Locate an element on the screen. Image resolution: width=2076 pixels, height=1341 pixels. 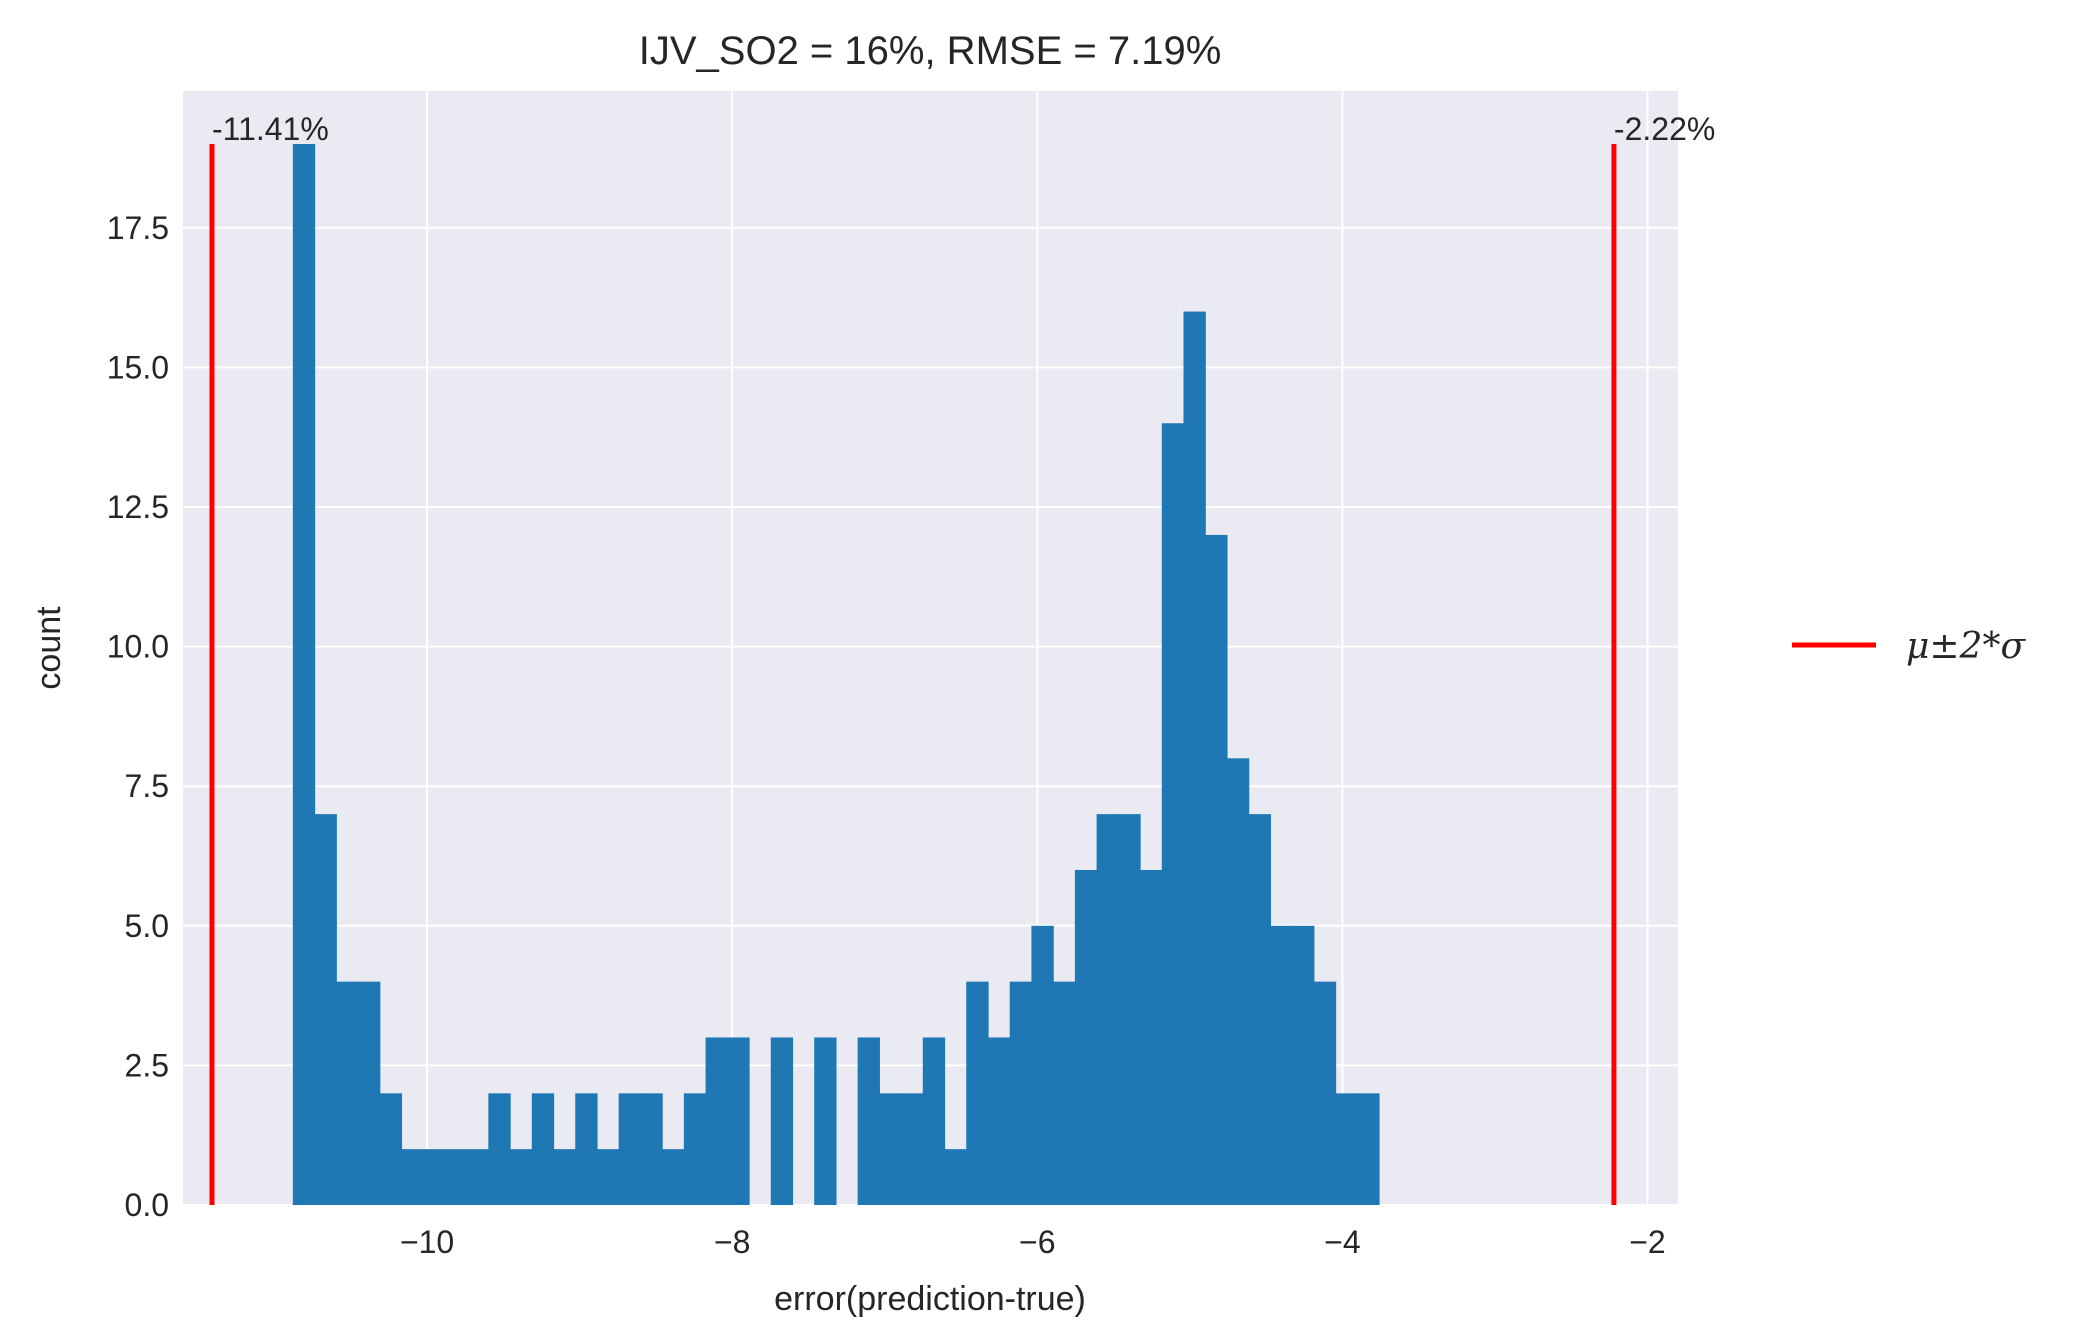
chart-title: IJV_SO2 = 16%, RMSE = 7.19% is located at coordinates (930, 51).